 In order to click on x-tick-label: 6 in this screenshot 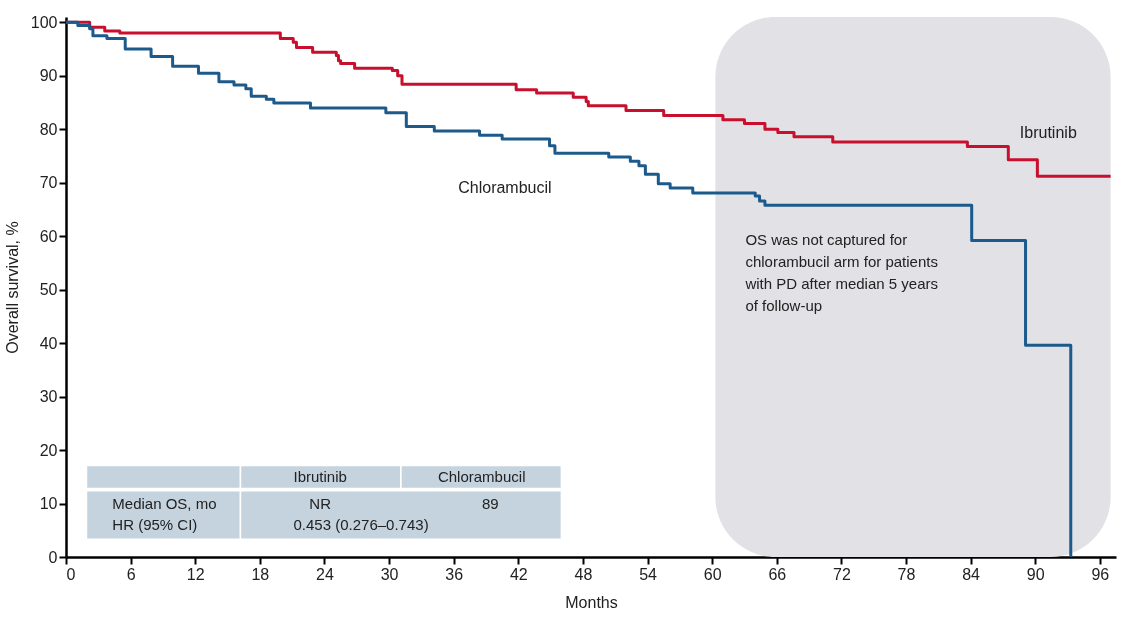, I will do `click(131, 574)`.